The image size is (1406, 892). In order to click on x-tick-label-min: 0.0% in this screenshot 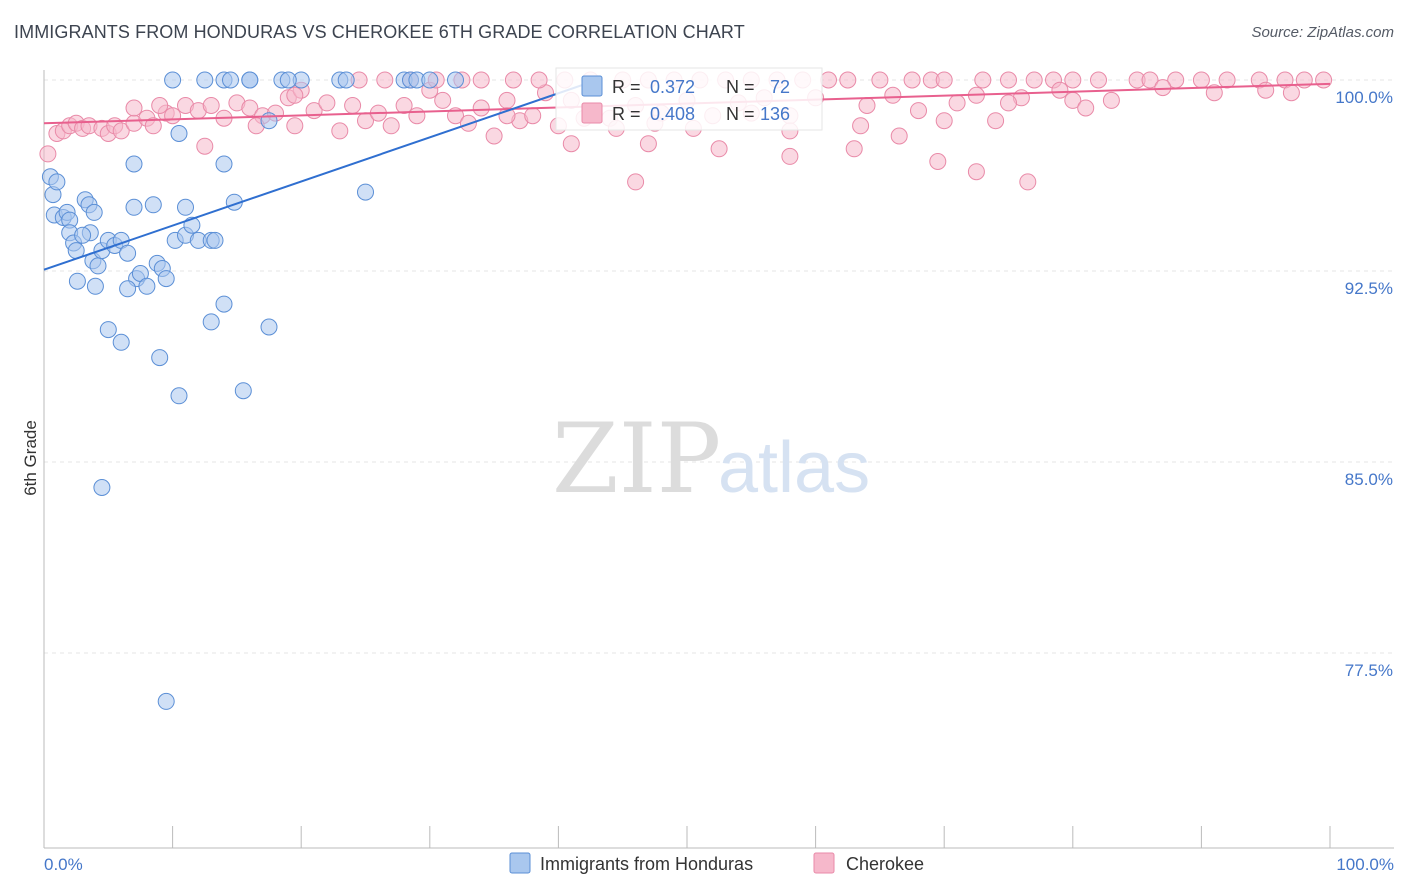, I will do `click(63, 864)`.